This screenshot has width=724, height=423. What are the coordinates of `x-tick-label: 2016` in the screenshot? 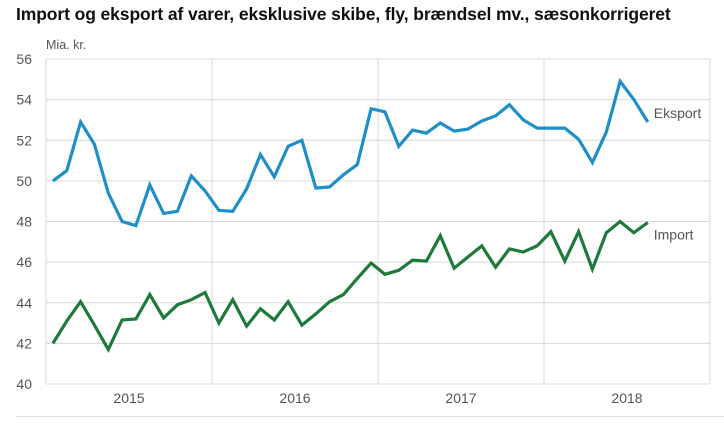 It's located at (294, 398).